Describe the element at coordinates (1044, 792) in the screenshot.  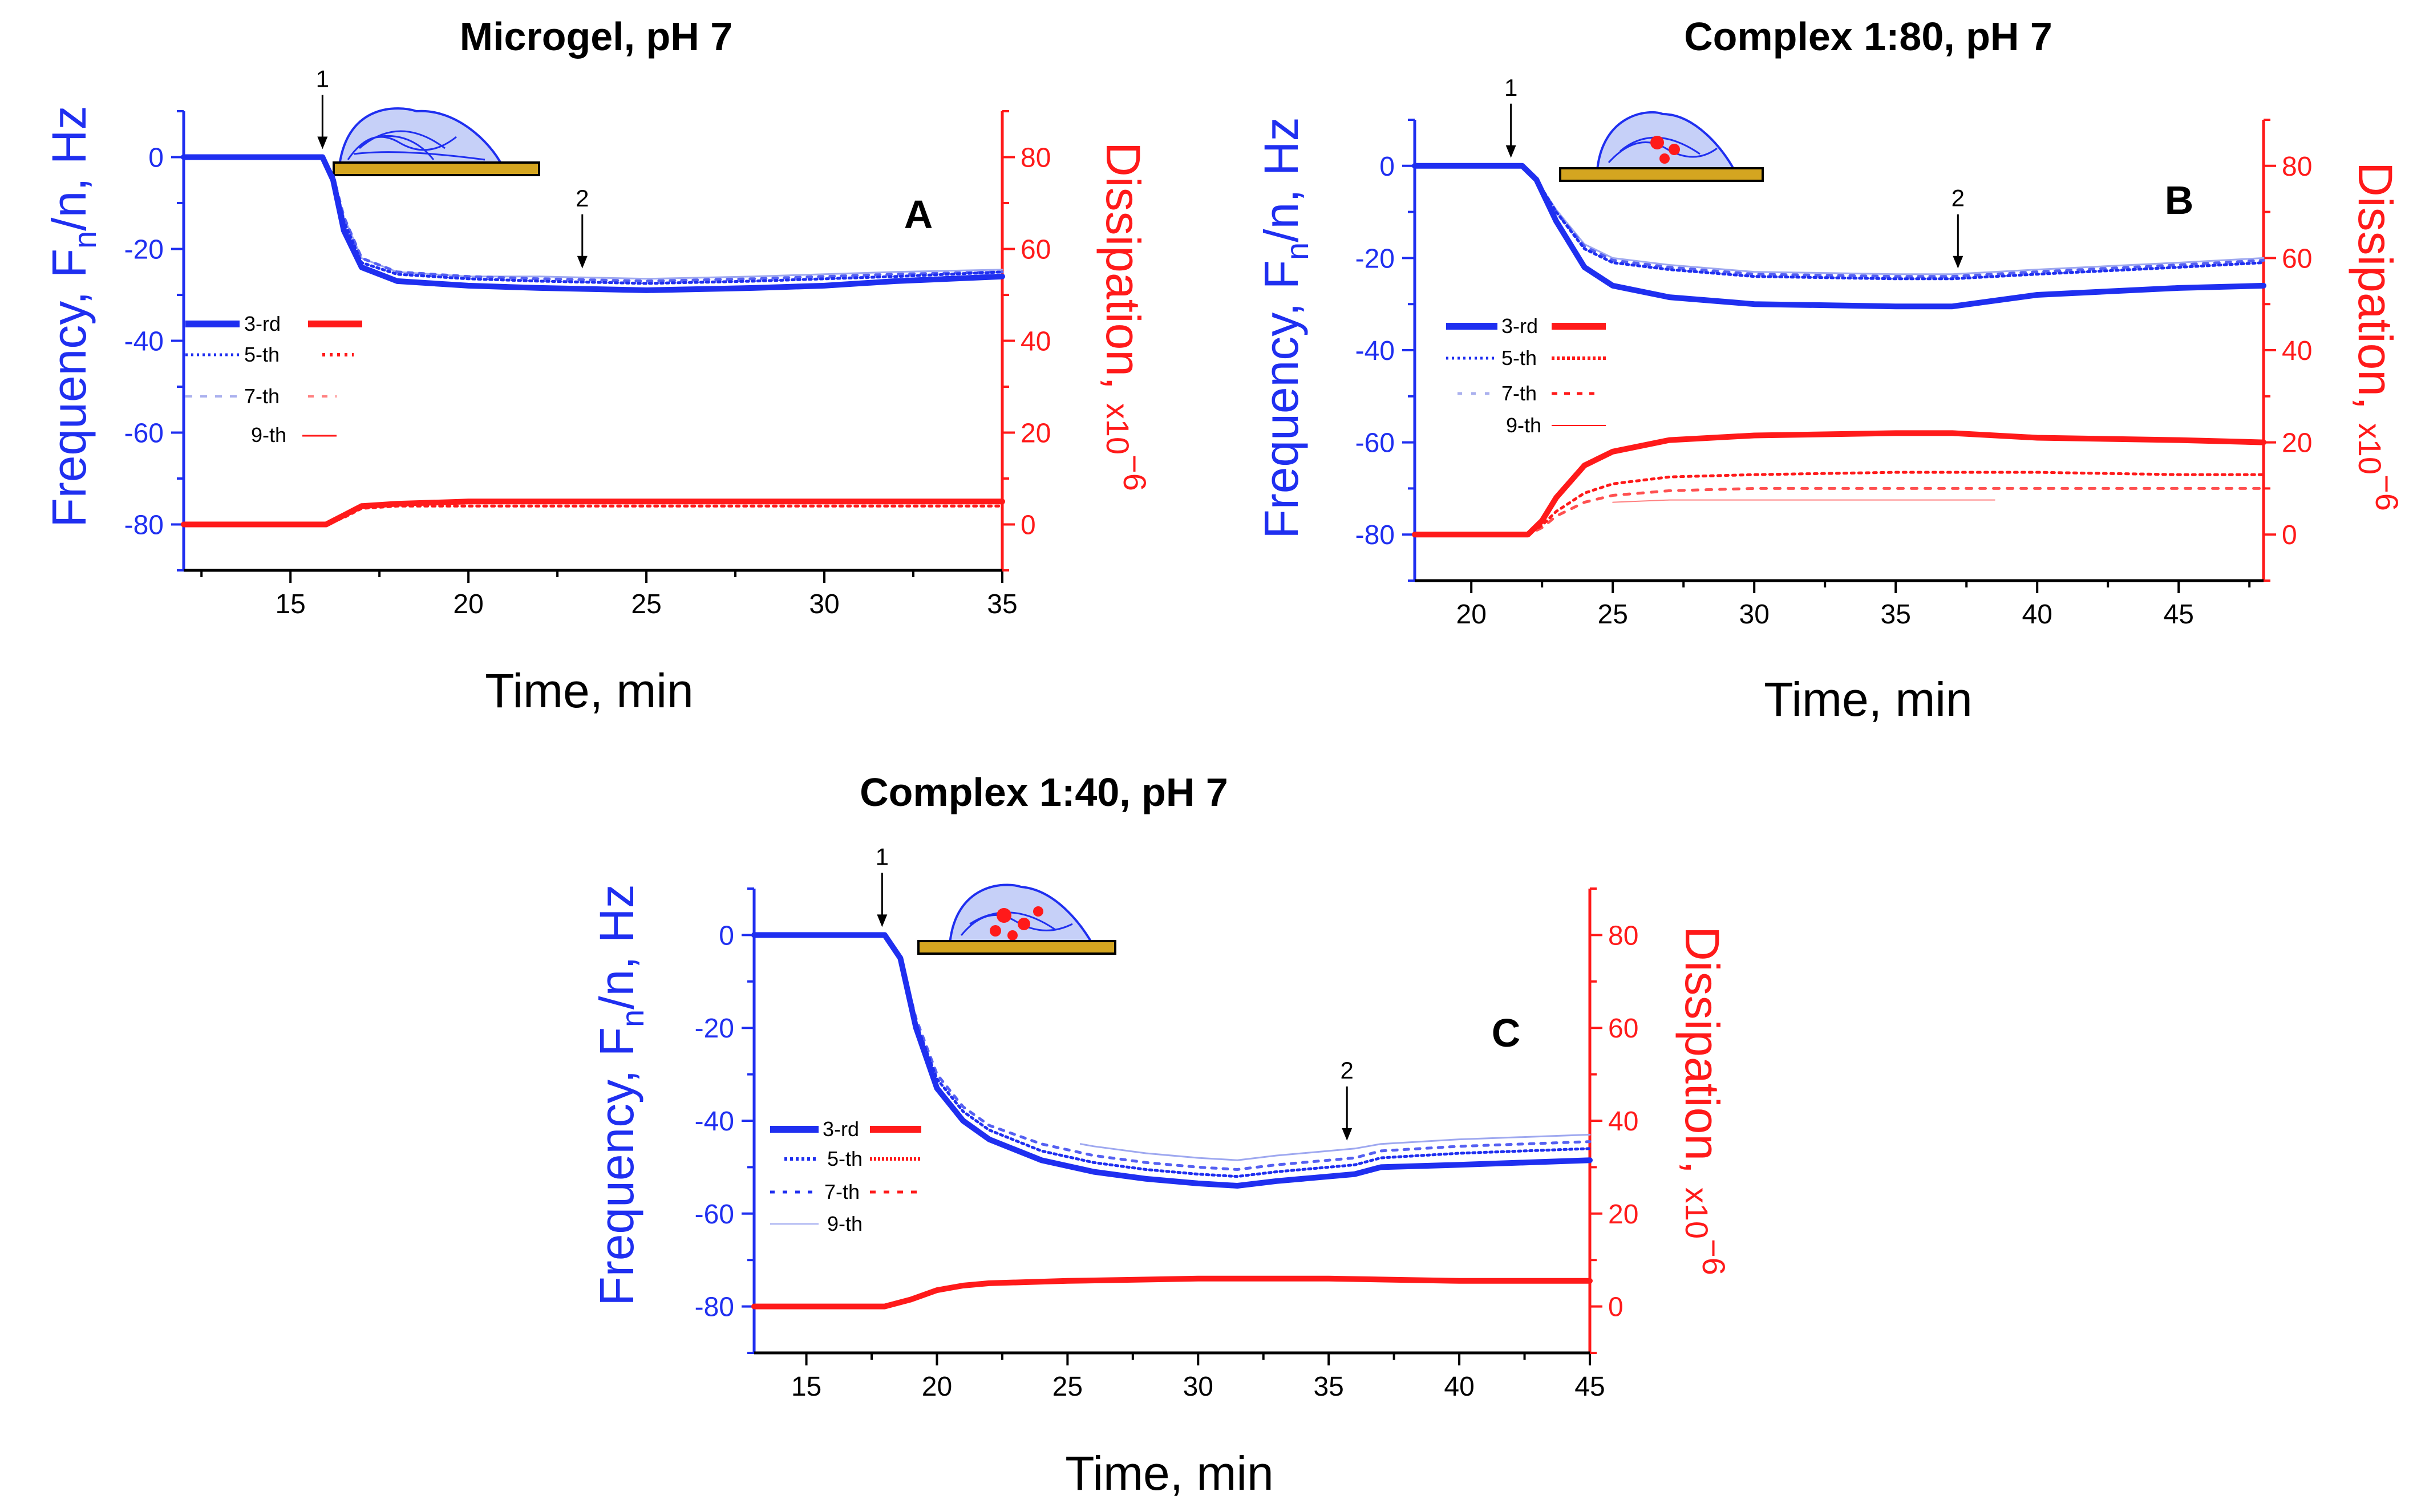
I see `chart-title: Complex 1:40, pH 7` at that location.